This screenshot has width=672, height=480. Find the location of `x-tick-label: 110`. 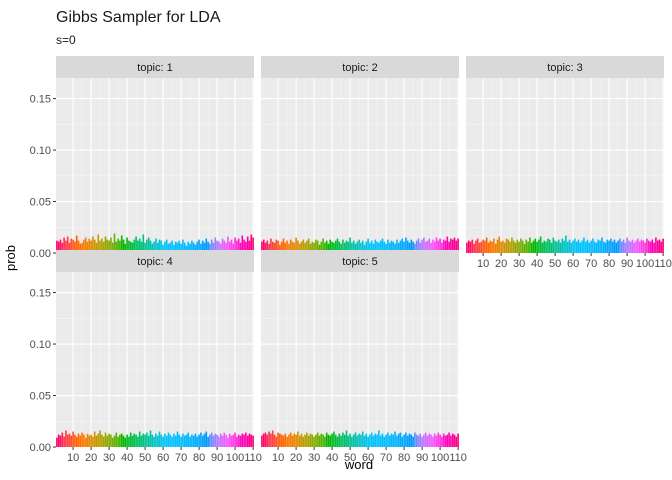

x-tick-label: 110 is located at coordinates (663, 264).